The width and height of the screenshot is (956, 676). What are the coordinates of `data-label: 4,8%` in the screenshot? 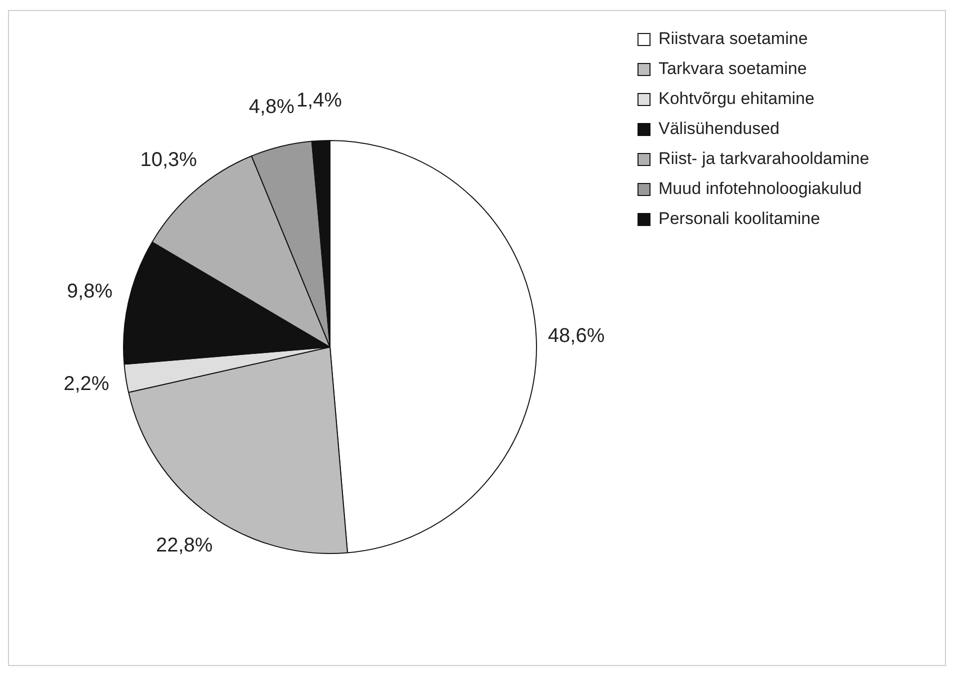 It's located at (271, 107).